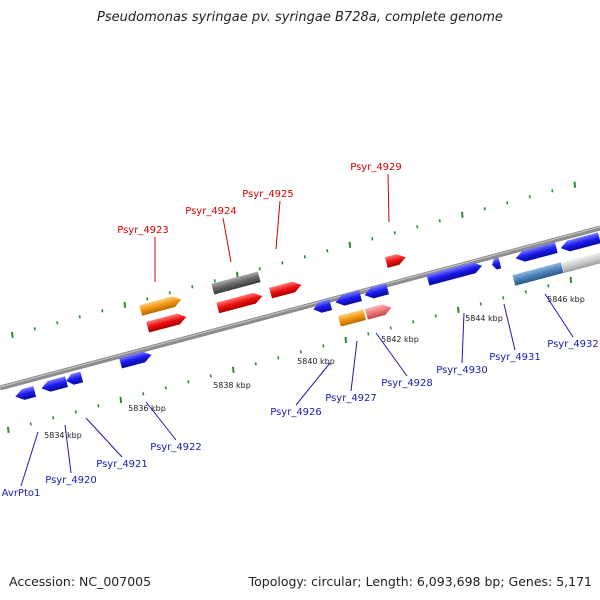  I want to click on gene-label-bottom: Psyr_4932, so click(573, 344).